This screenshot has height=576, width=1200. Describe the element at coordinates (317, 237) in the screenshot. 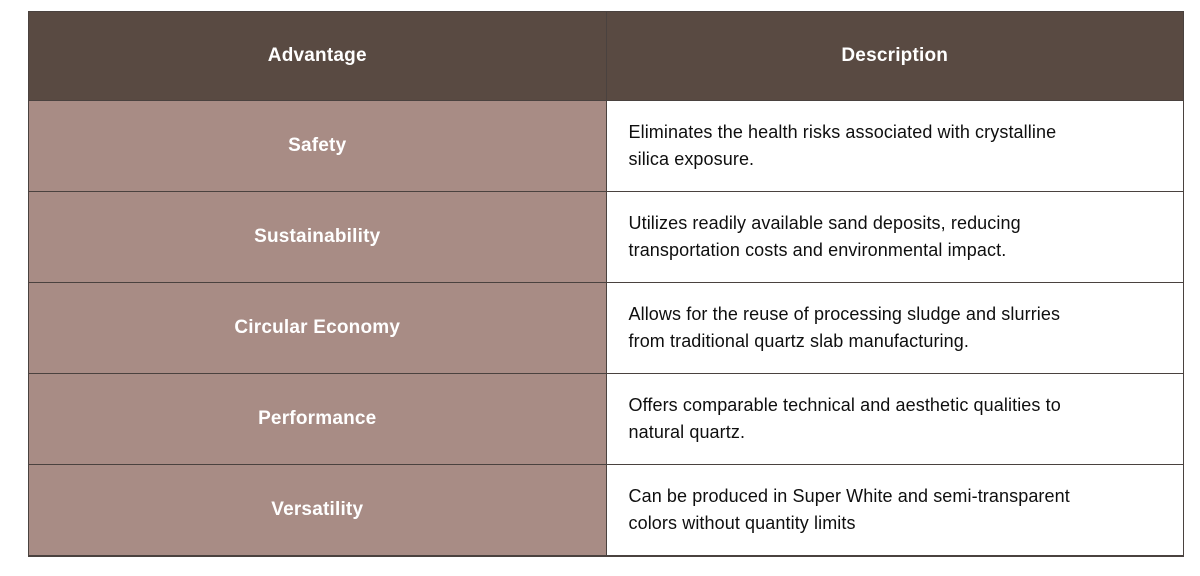

I see `advantage-cell-sustainability: Sustainability` at that location.